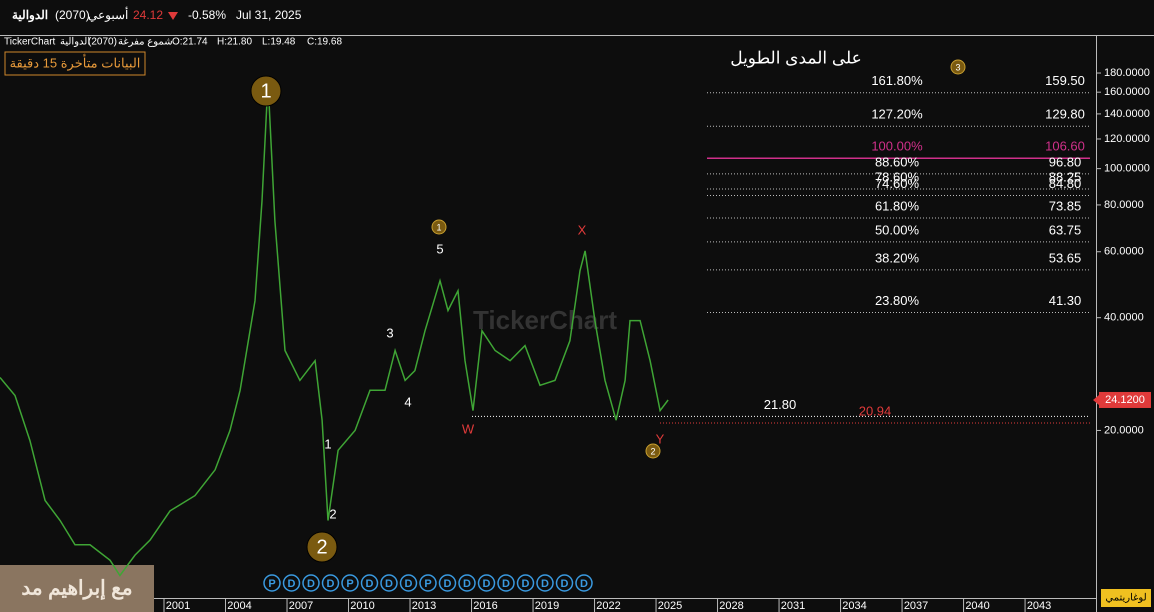 The height and width of the screenshot is (612, 1154). Describe the element at coordinates (897, 161) in the screenshot. I see `fib-ratio: 88.60%` at that location.